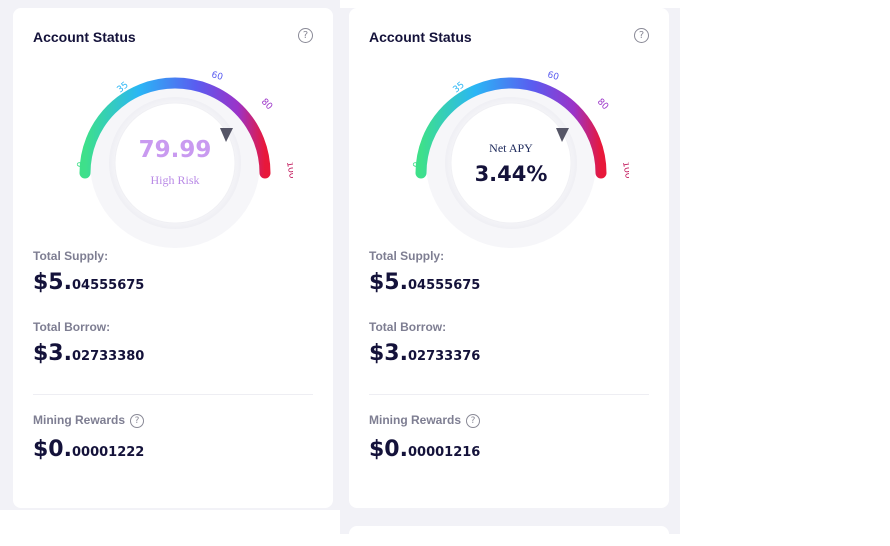 This screenshot has height=546, width=890. I want to click on gauge-center: 79.99 High Risk, so click(175, 163).